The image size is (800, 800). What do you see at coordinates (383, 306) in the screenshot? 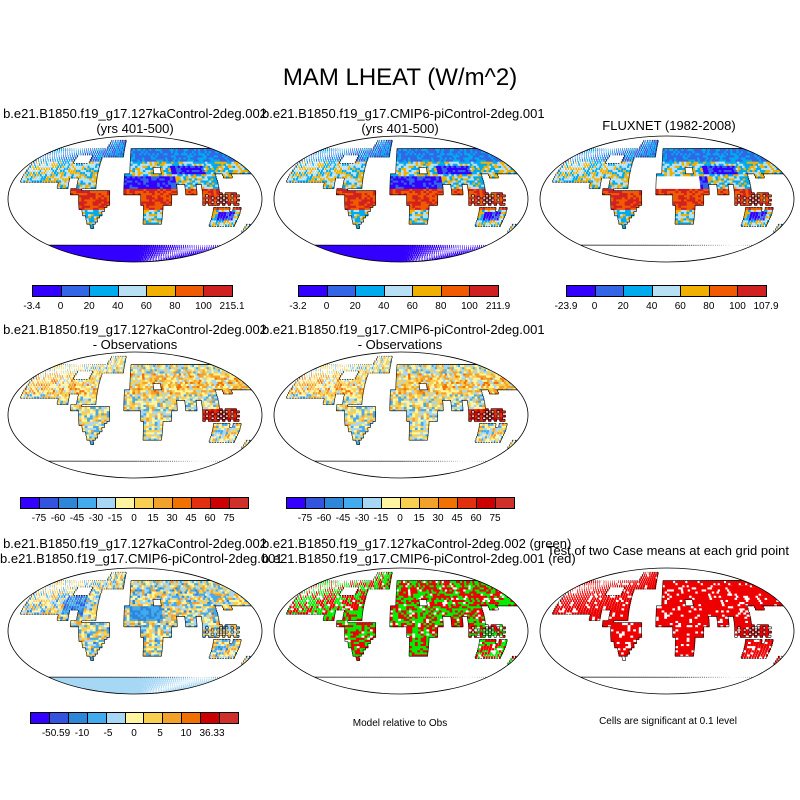
I see `colorbar-tick-label: 40` at bounding box center [383, 306].